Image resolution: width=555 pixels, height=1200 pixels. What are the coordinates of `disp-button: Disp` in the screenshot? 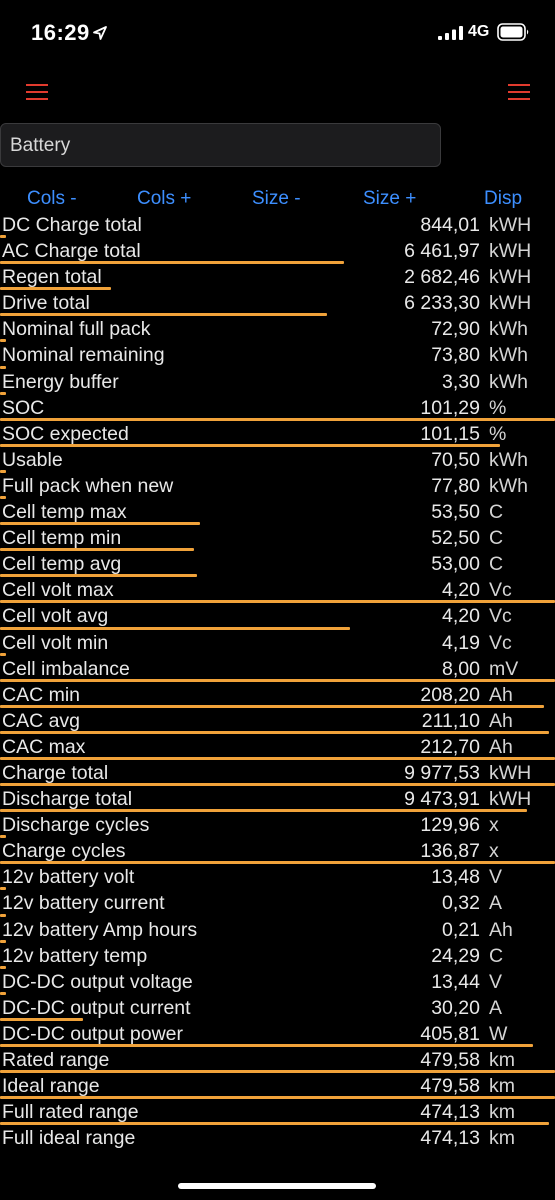 It's located at (503, 198).